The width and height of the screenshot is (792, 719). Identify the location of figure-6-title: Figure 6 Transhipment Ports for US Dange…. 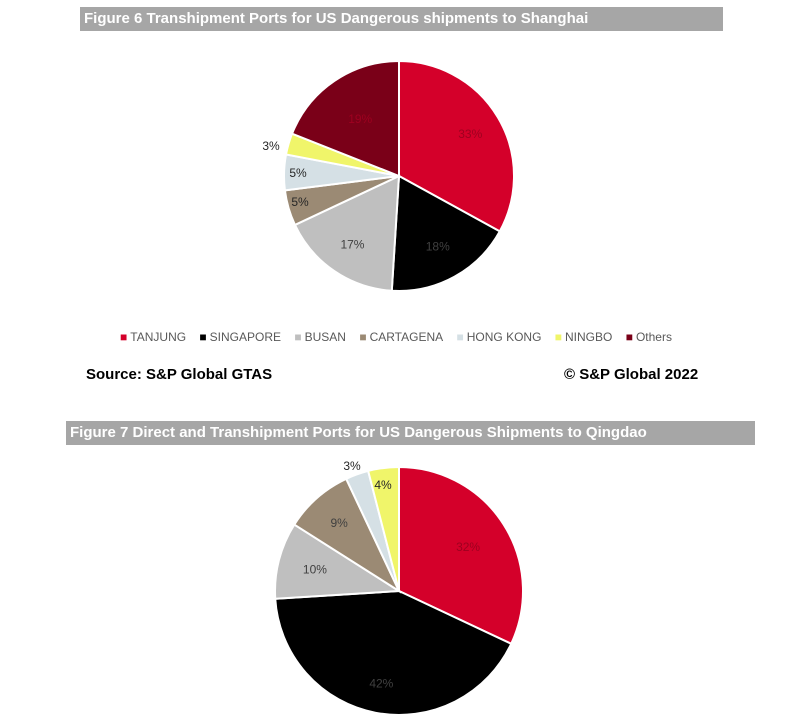
(401, 19).